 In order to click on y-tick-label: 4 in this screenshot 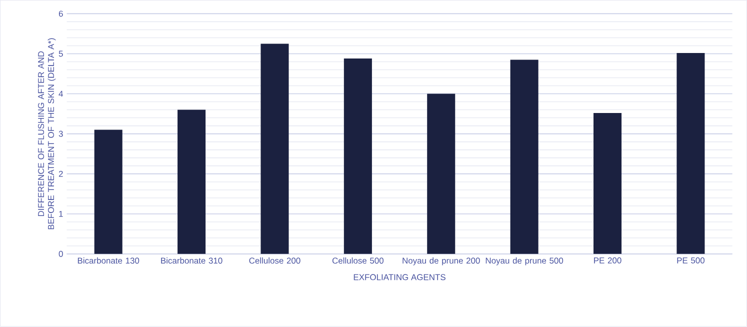, I will do `click(60, 94)`.